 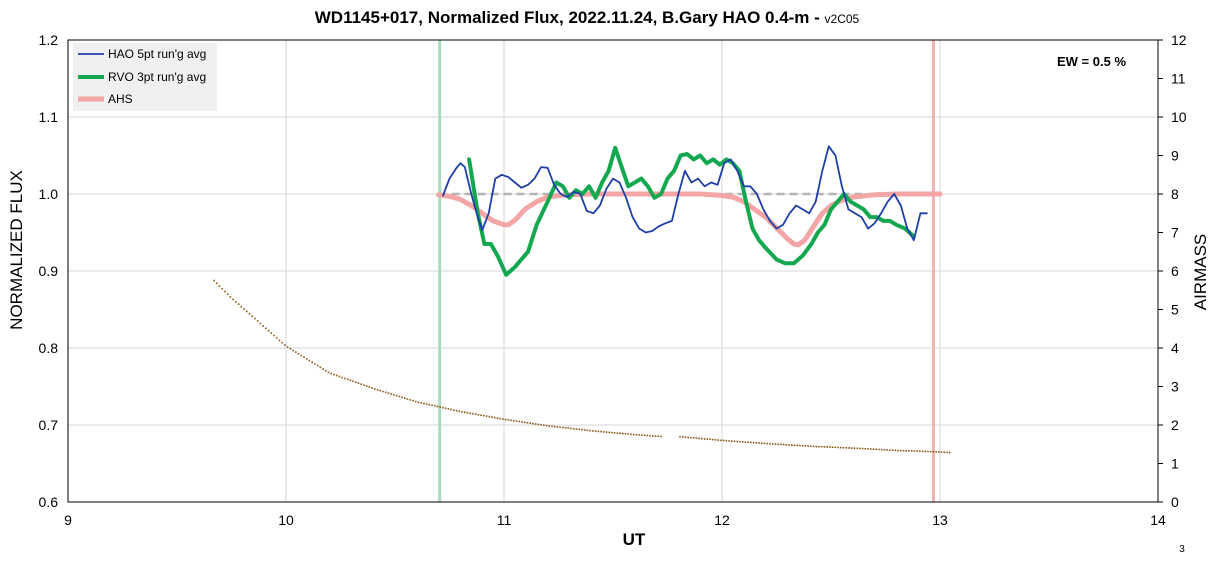 I want to click on y-tick-label: 0.7, so click(x=49, y=425).